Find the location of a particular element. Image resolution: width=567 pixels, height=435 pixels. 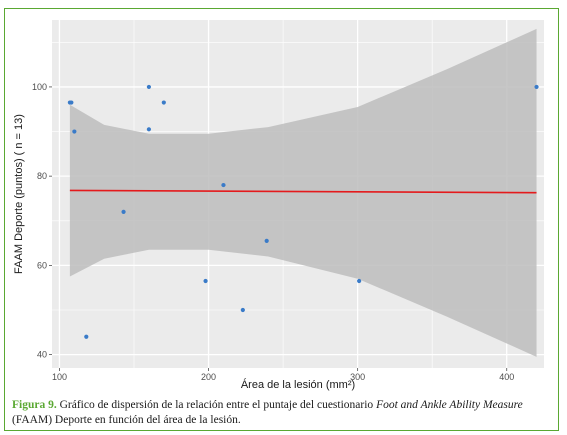

y-tick-label: 80 is located at coordinates (42, 176).